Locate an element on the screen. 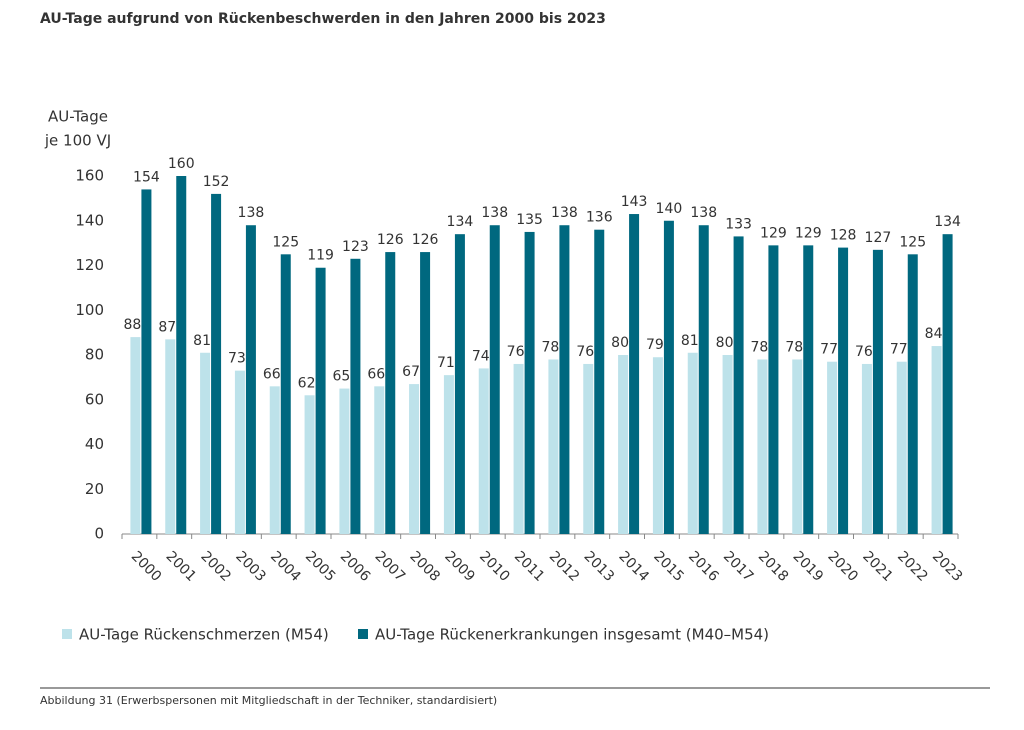 Image resolution: width=1024 pixels, height=730 pixels. x-tick-label: 2013 is located at coordinates (599, 566).